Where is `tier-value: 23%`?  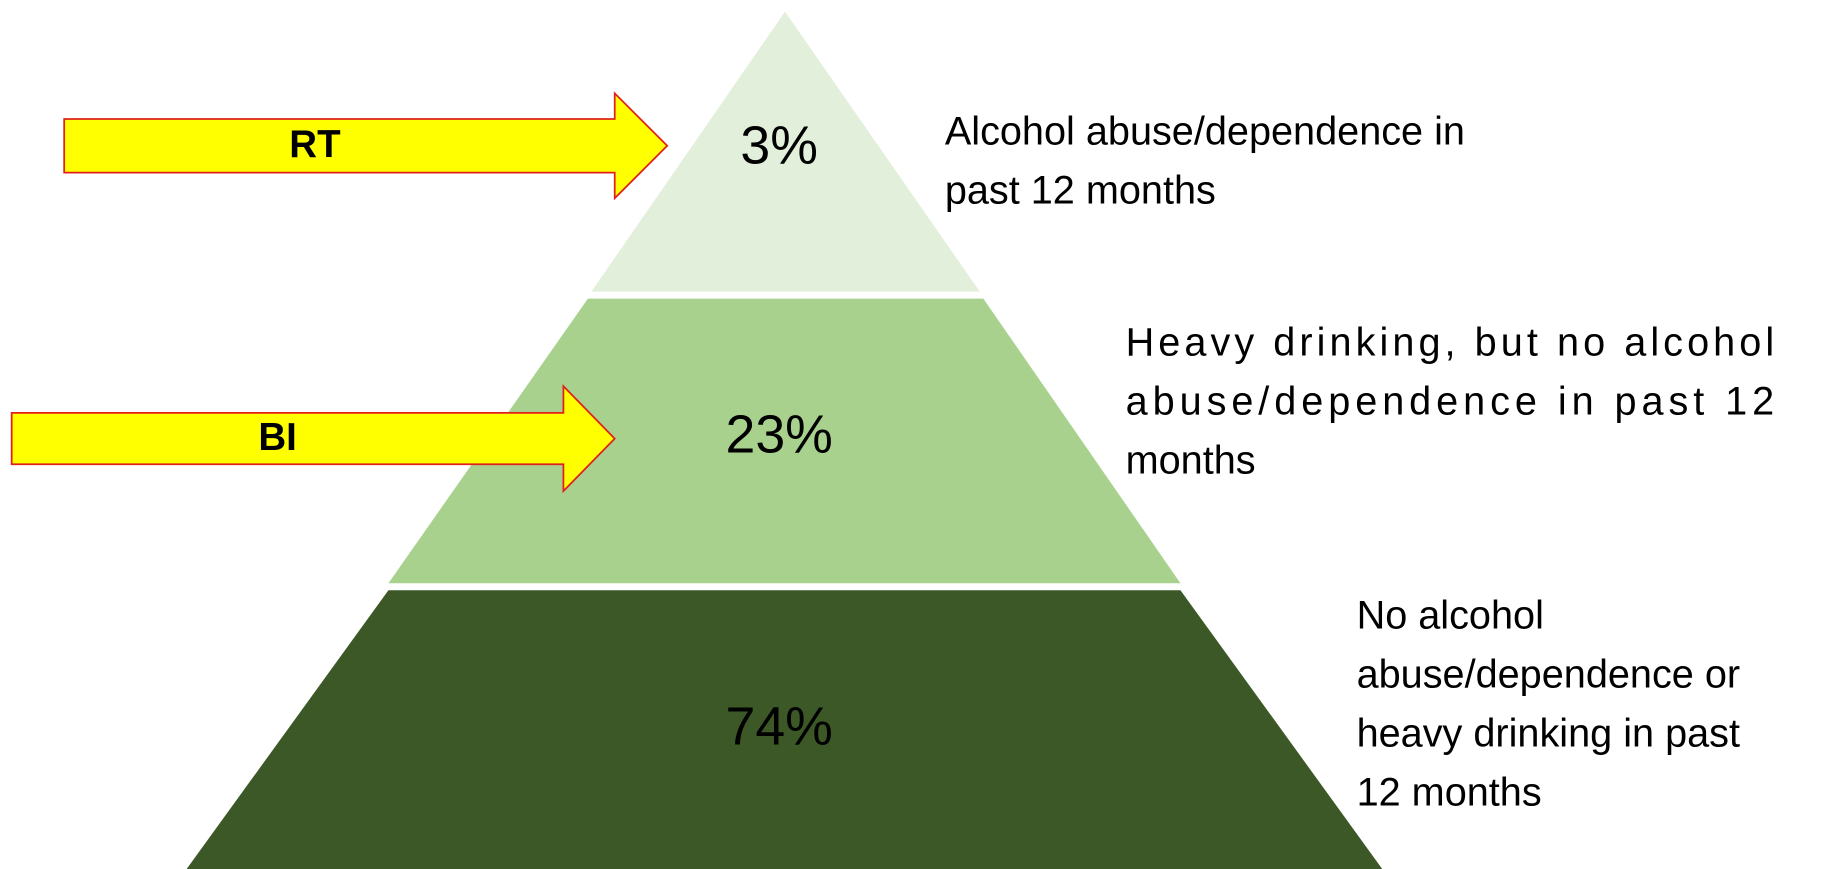 tier-value: 23% is located at coordinates (779, 435).